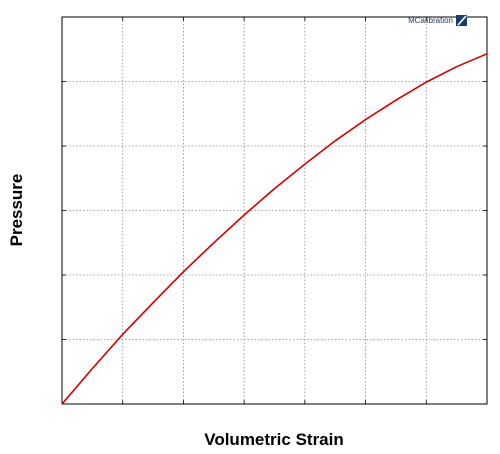 The width and height of the screenshot is (500, 454). What do you see at coordinates (430, 20) in the screenshot?
I see `watermark-text: MCalibration` at bounding box center [430, 20].